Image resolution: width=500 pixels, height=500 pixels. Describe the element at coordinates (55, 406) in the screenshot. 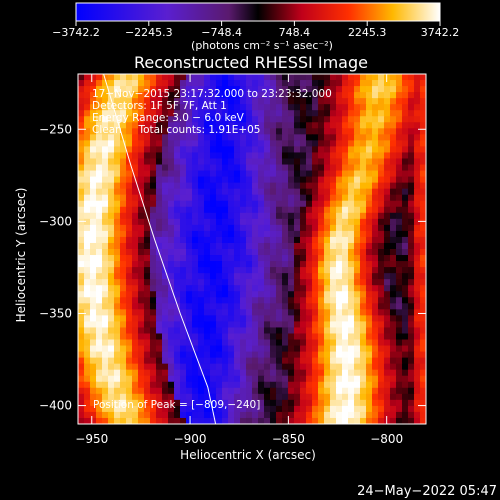

I see `y-tick-label: −400` at that location.